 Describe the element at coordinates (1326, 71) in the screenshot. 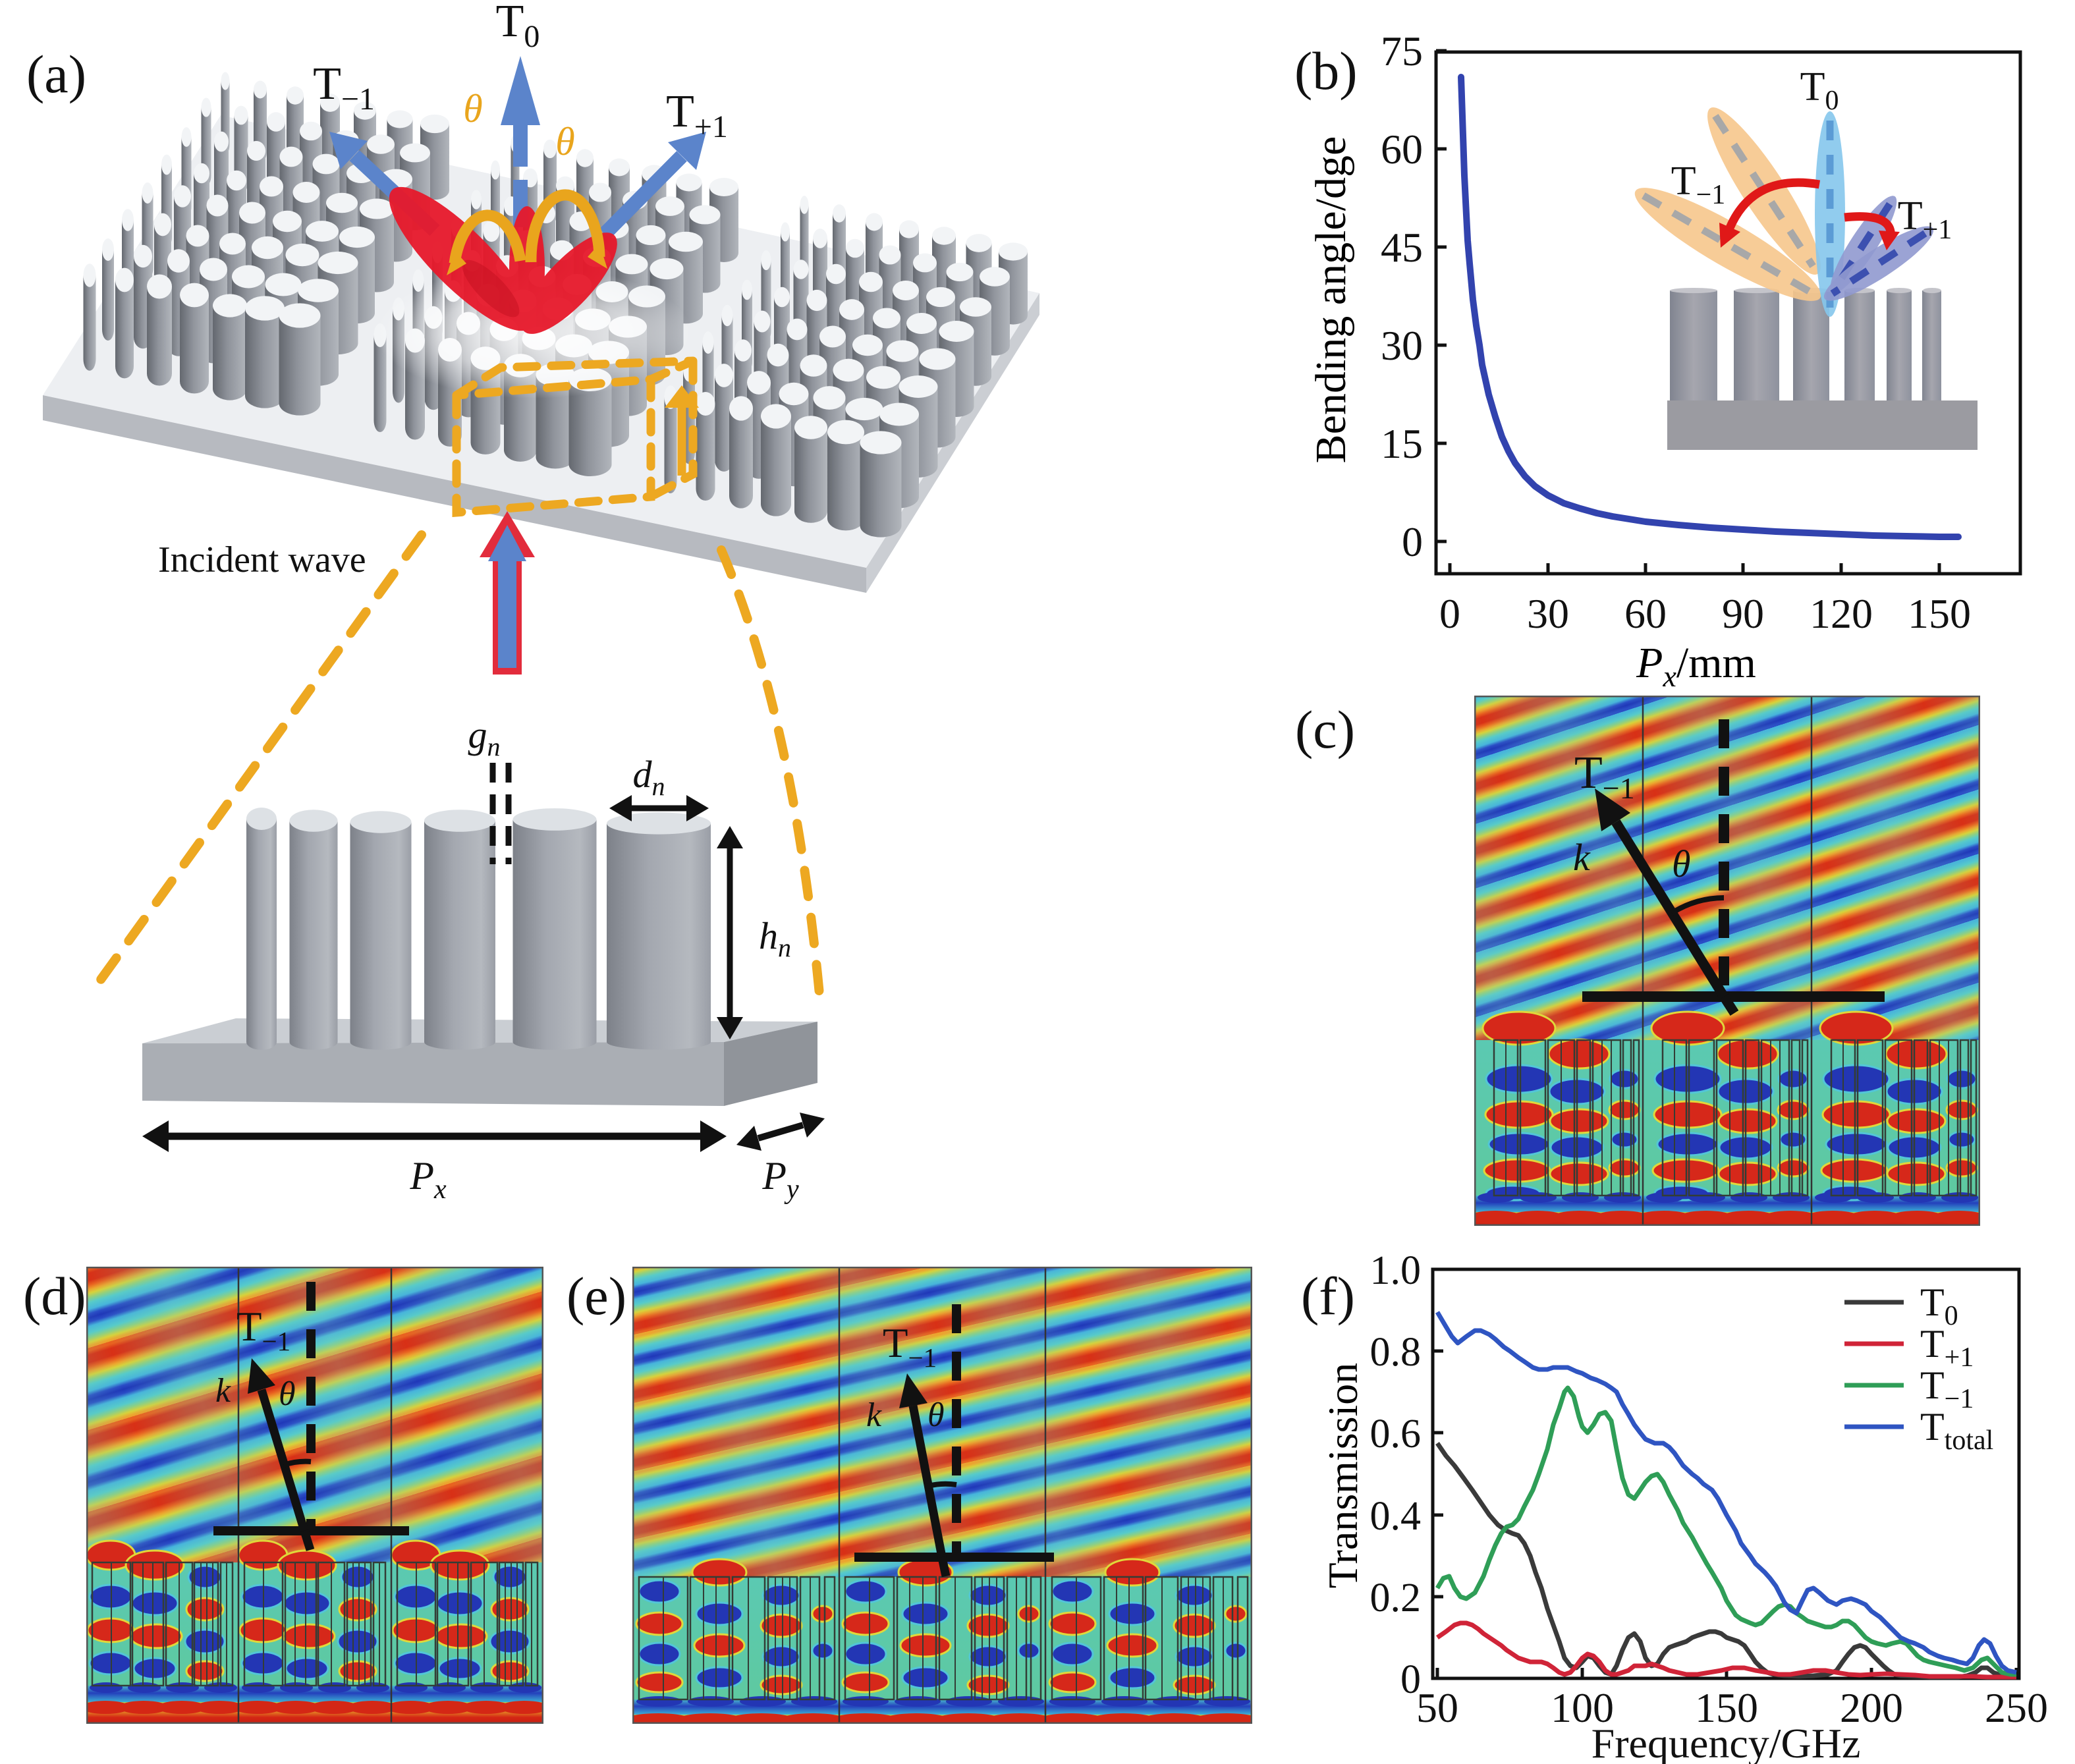

I see `svg-text: (b)` at that location.